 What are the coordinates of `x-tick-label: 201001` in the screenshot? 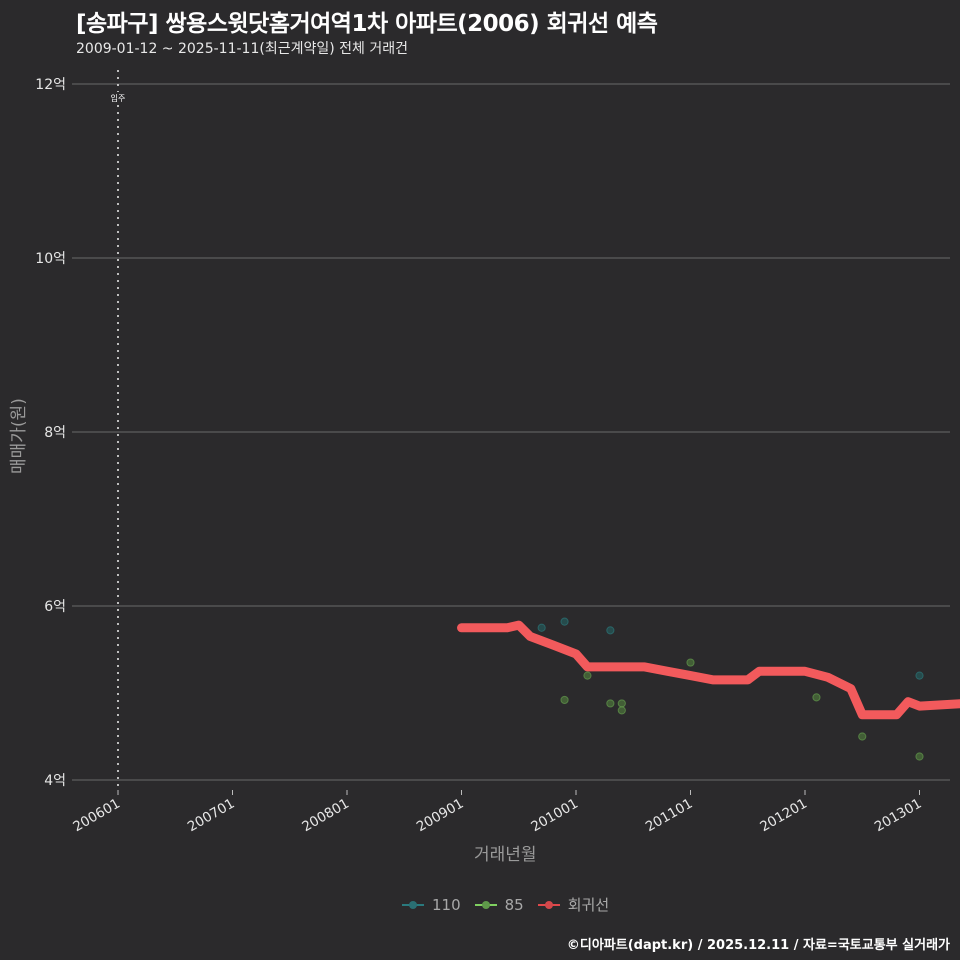 It's located at (554, 816).